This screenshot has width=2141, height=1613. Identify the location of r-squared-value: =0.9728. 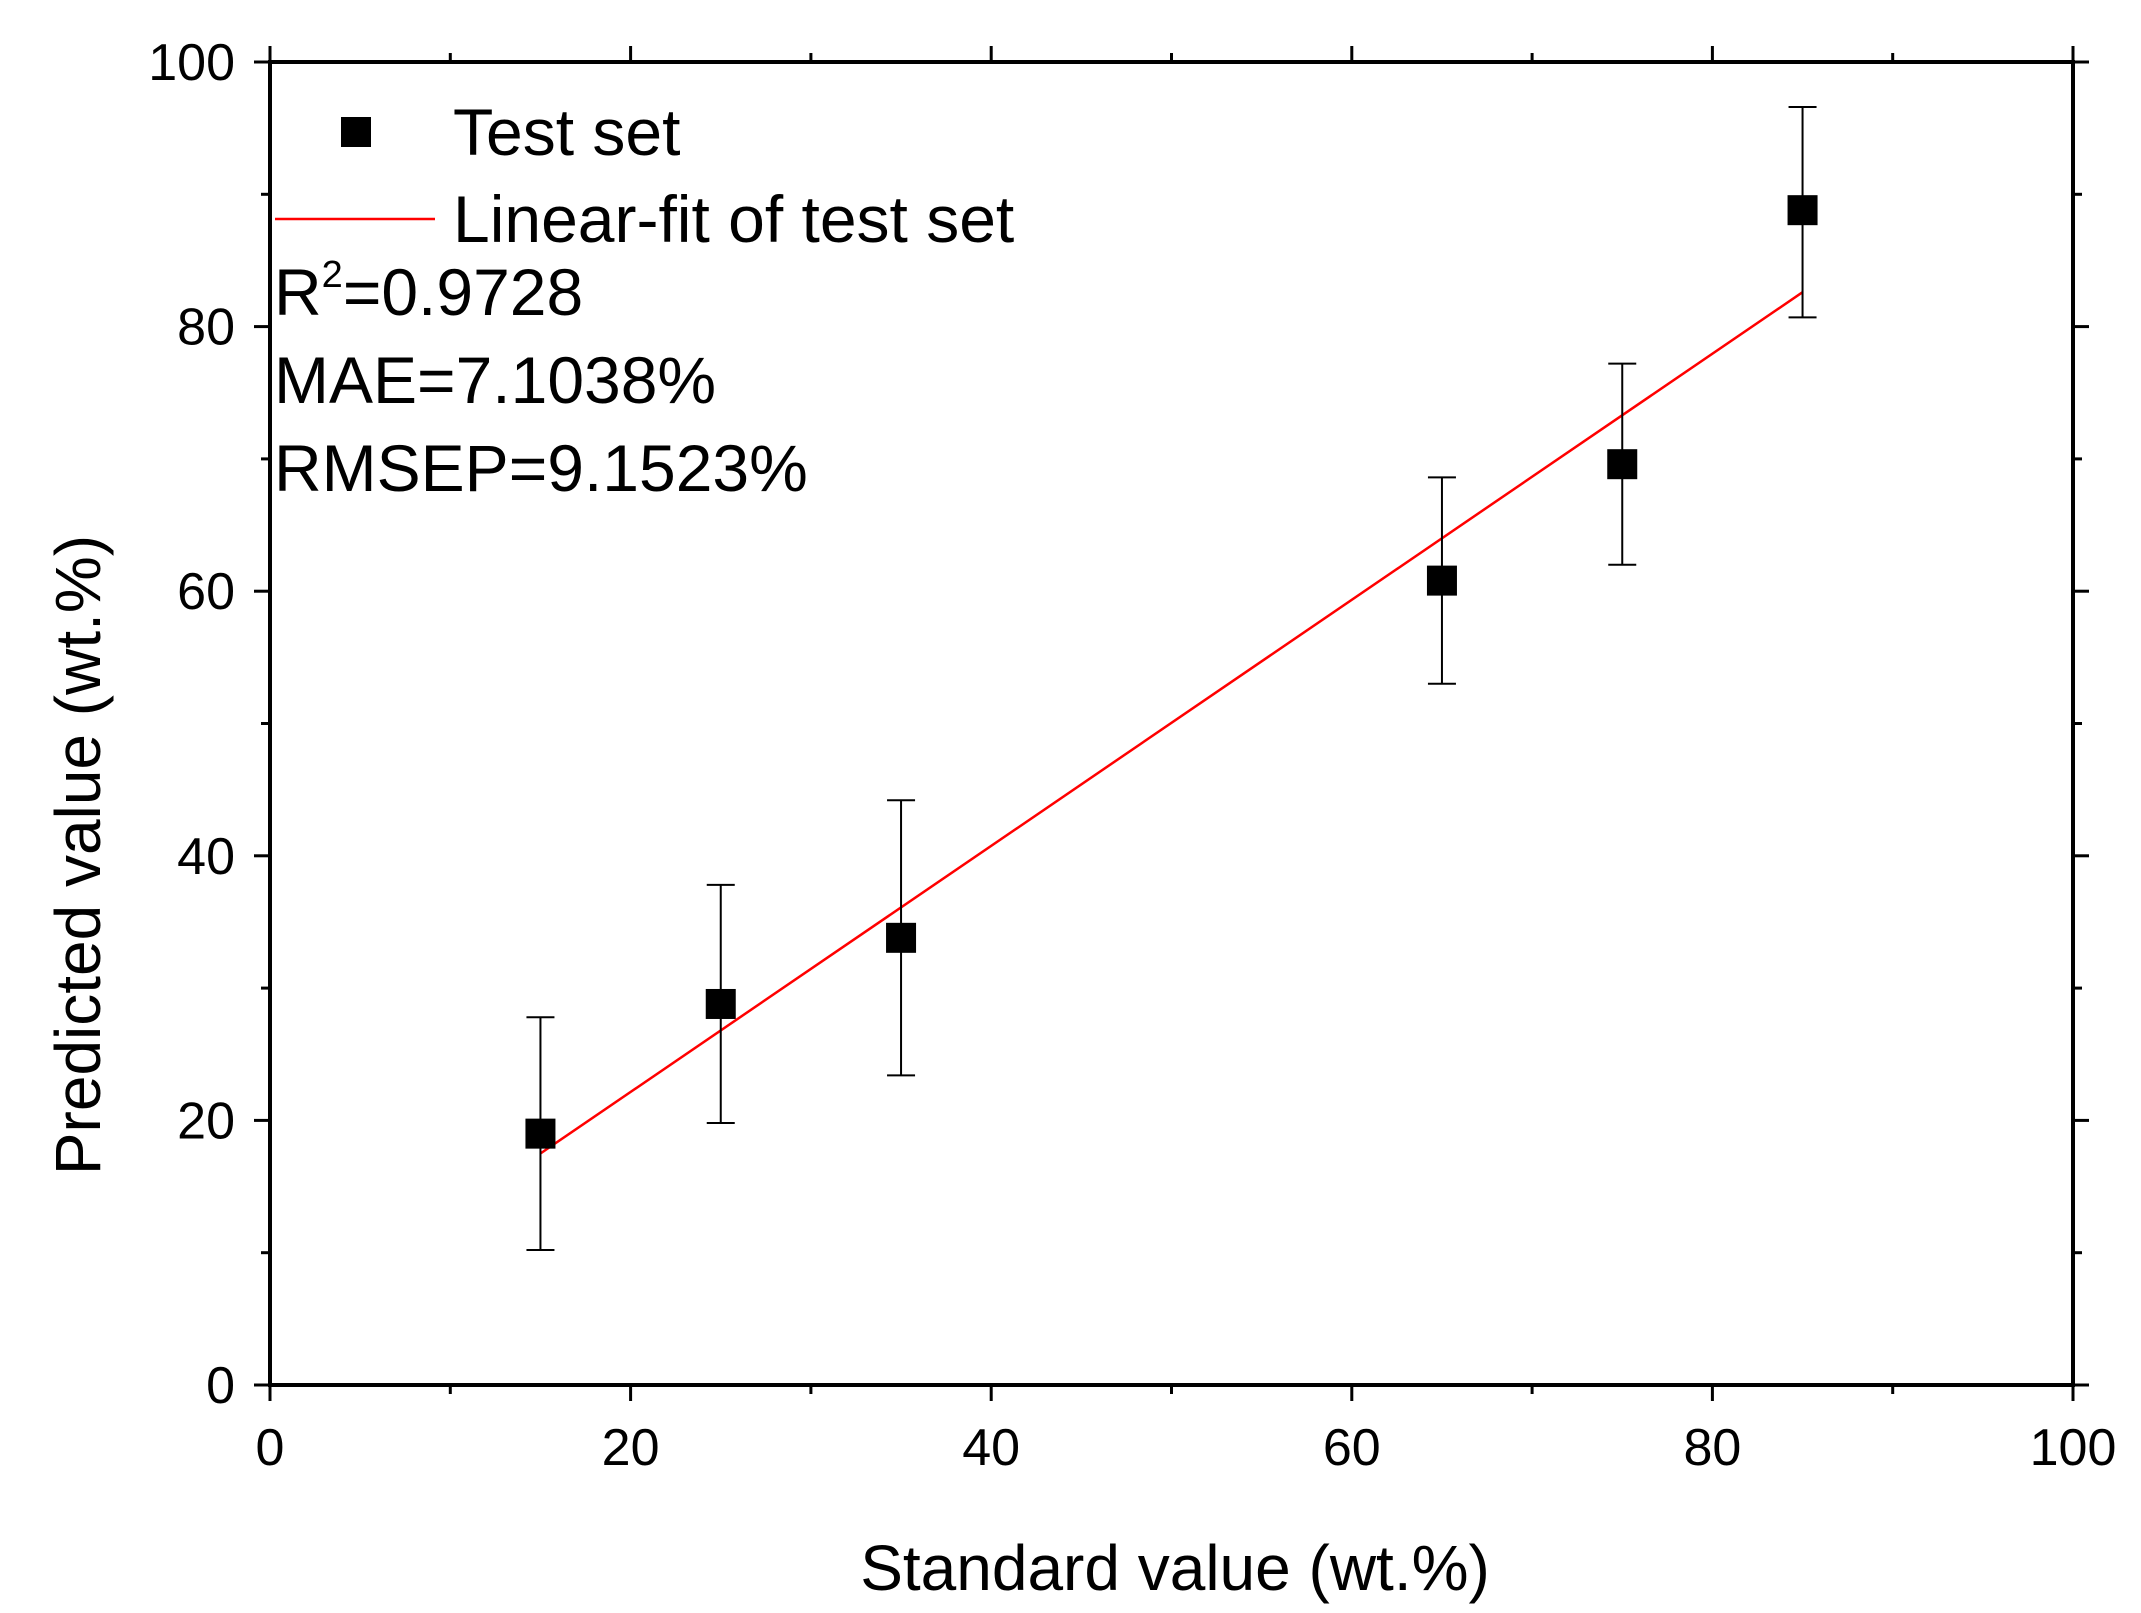
(463, 292).